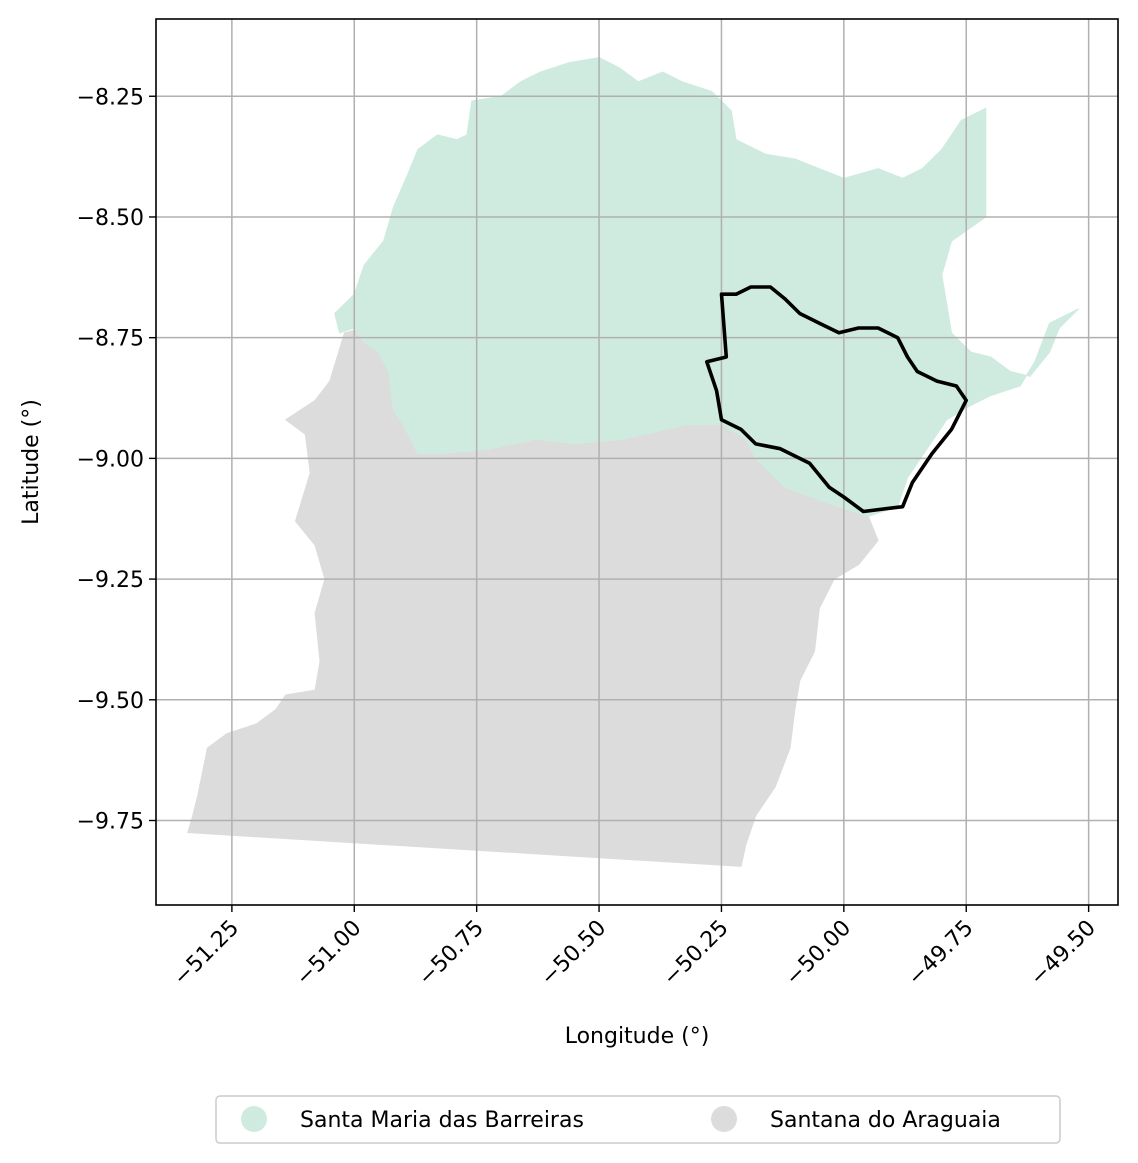 Image resolution: width=1138 pixels, height=1163 pixels. What do you see at coordinates (110, 459) in the screenshot?
I see `y-tick-label: −9.00` at bounding box center [110, 459].